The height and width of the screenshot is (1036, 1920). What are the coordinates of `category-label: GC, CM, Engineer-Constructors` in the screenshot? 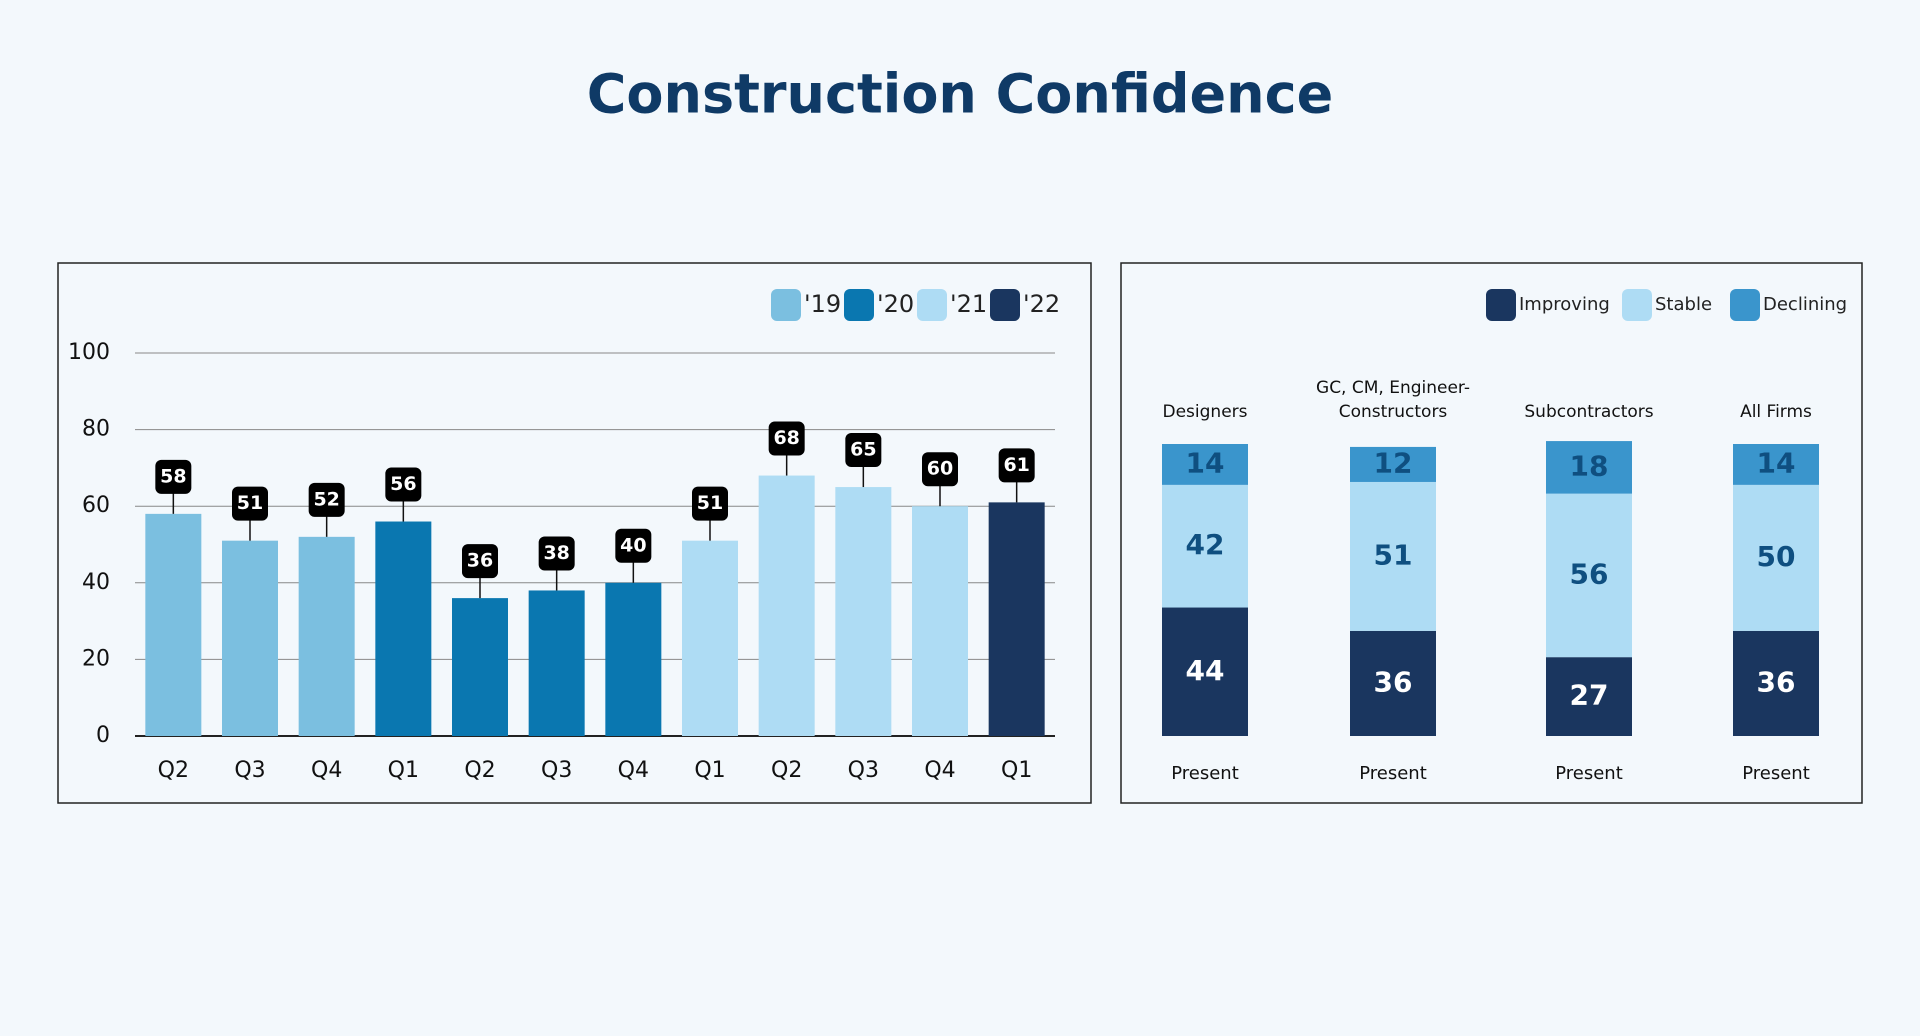 It's located at (1393, 400).